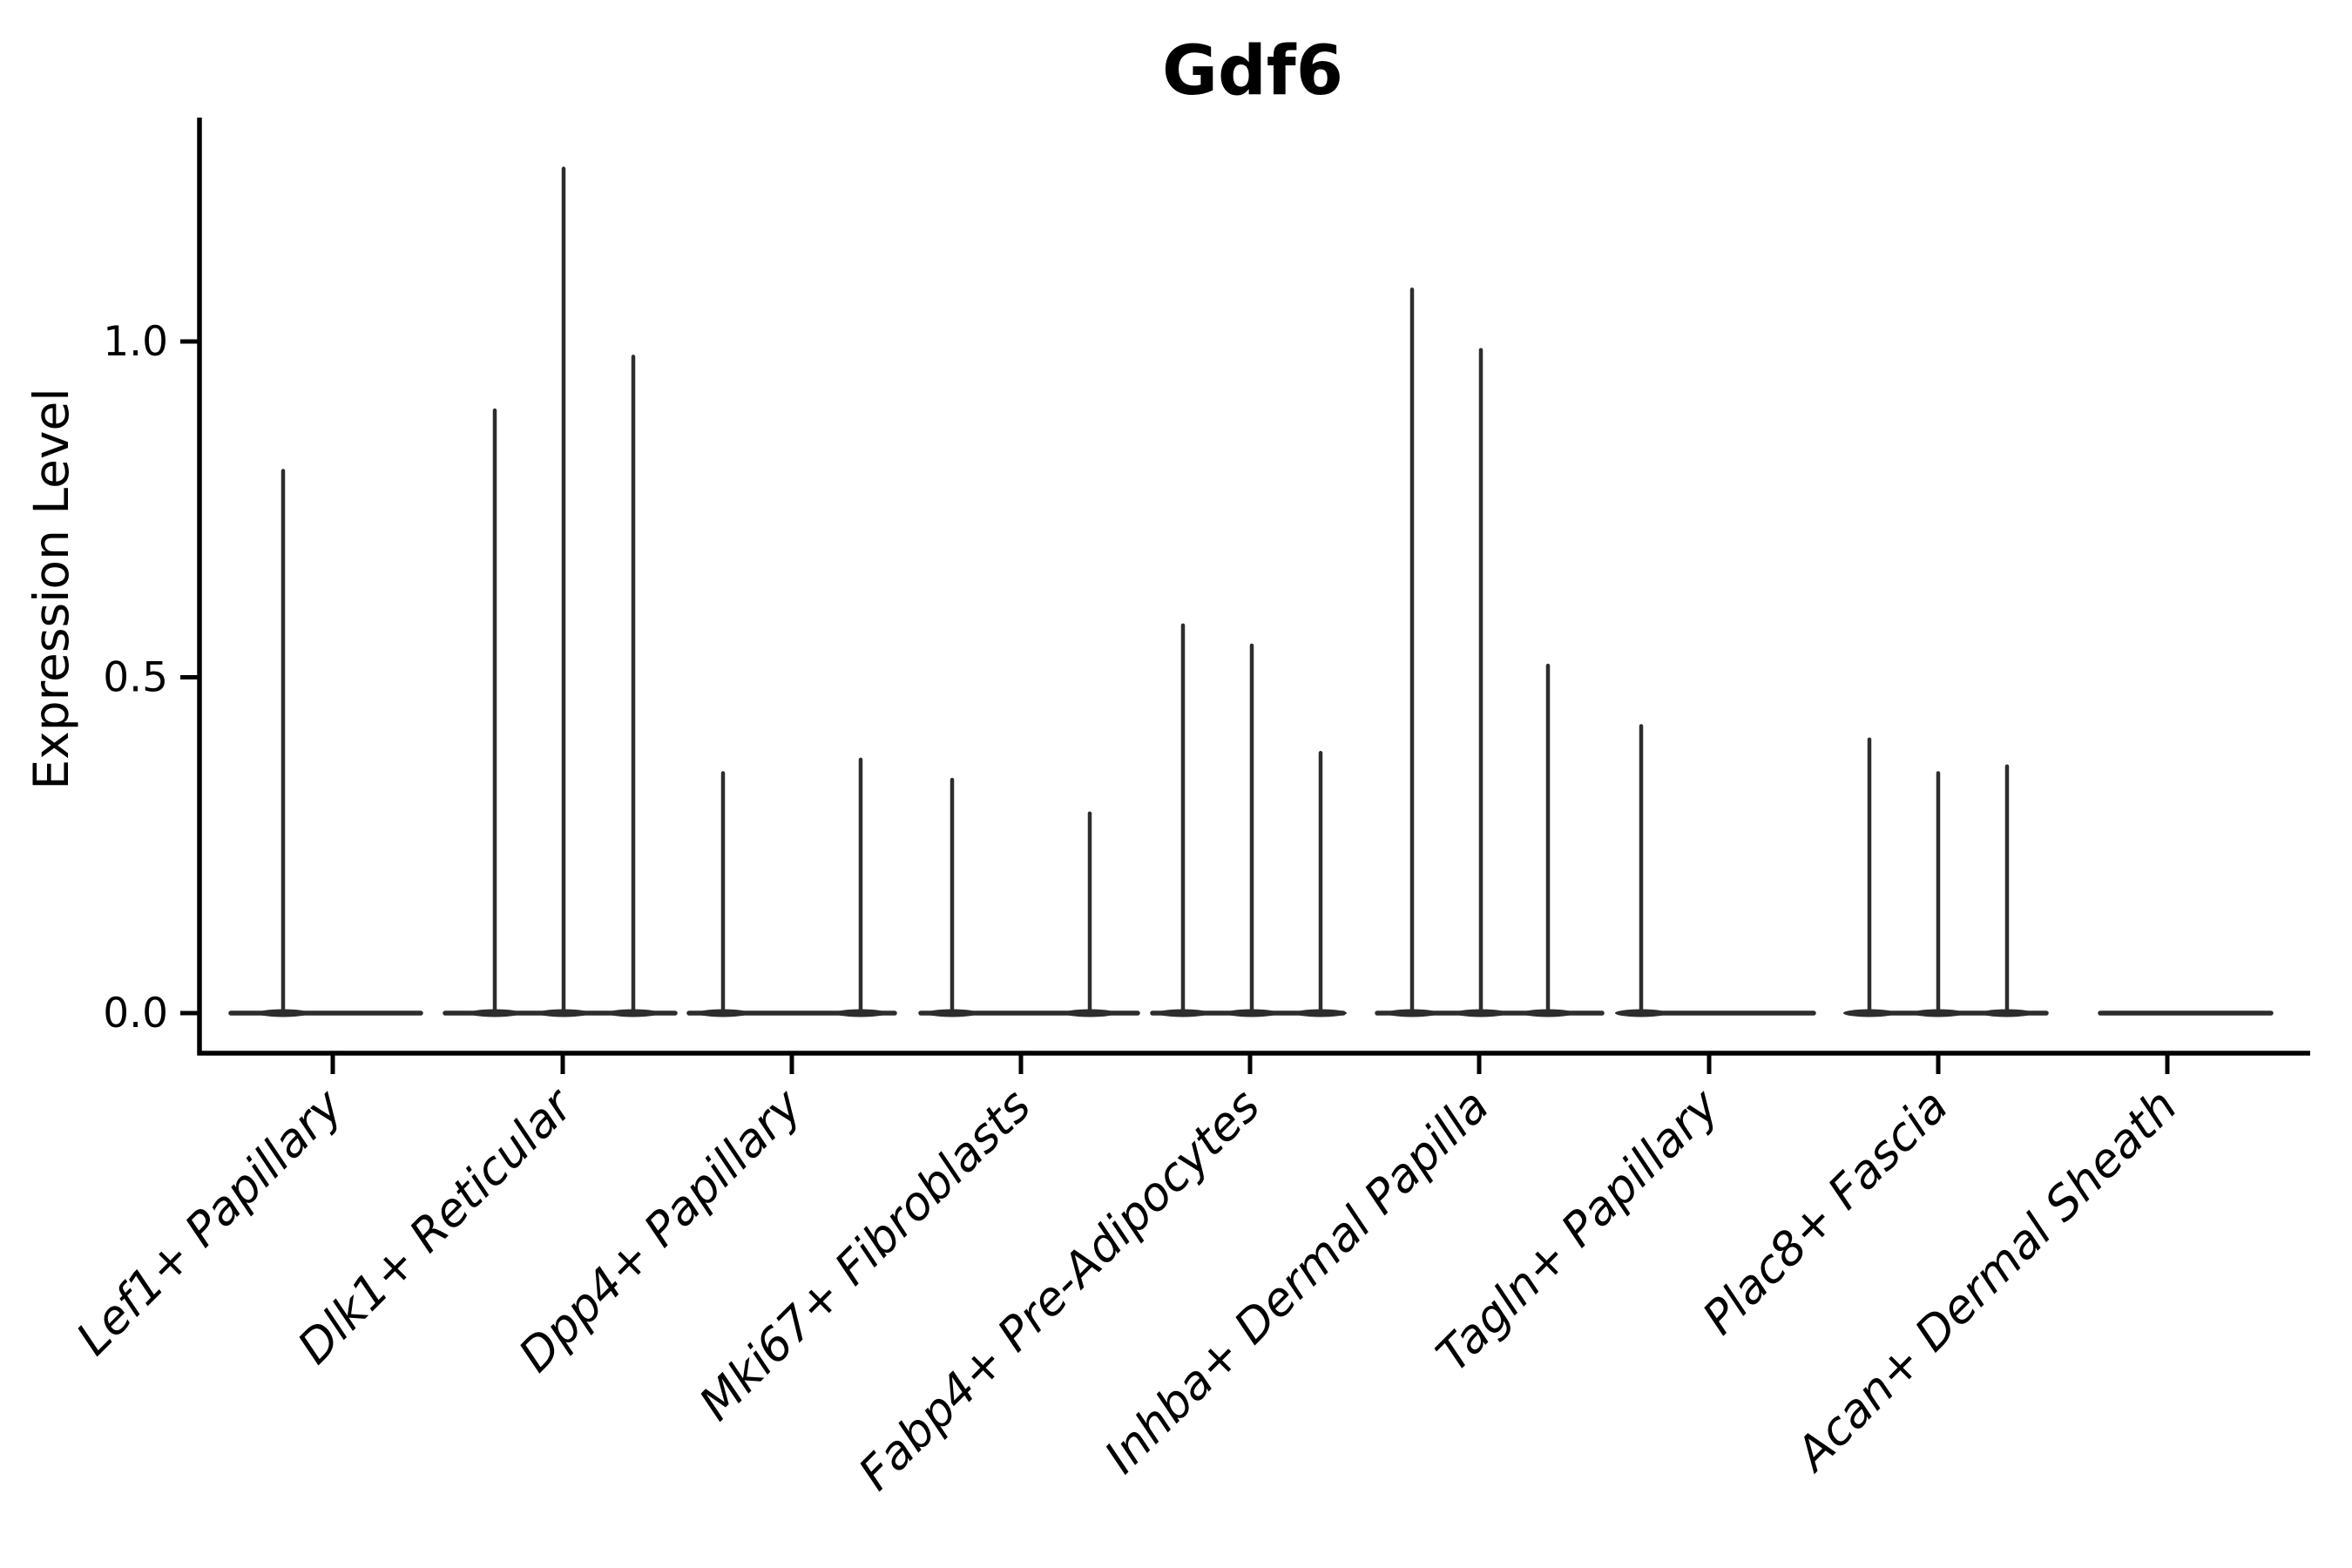 The height and width of the screenshot is (1568, 2352). I want to click on x-tick-label: Inhba+ Dermal Papilla, so click(1297, 1281).